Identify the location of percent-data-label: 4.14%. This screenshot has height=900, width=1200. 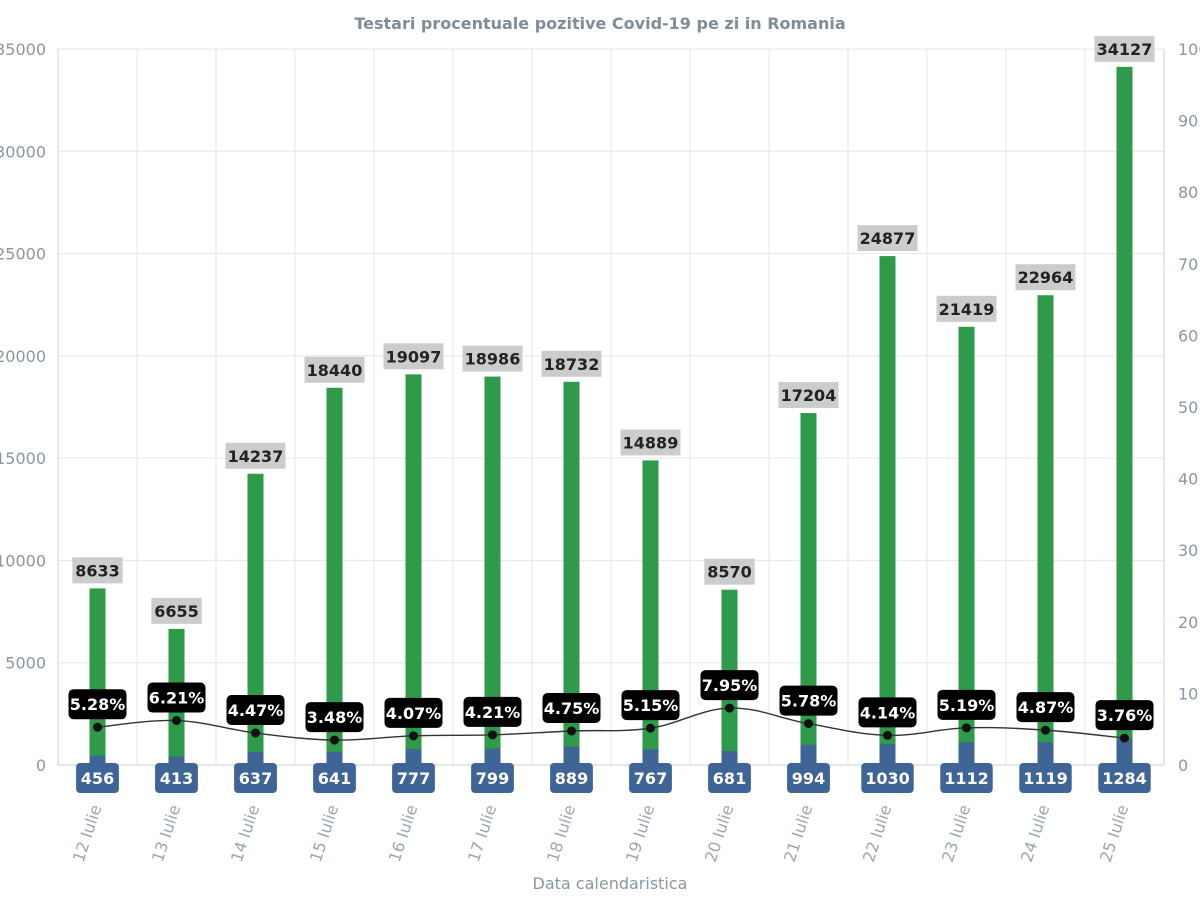
(888, 712).